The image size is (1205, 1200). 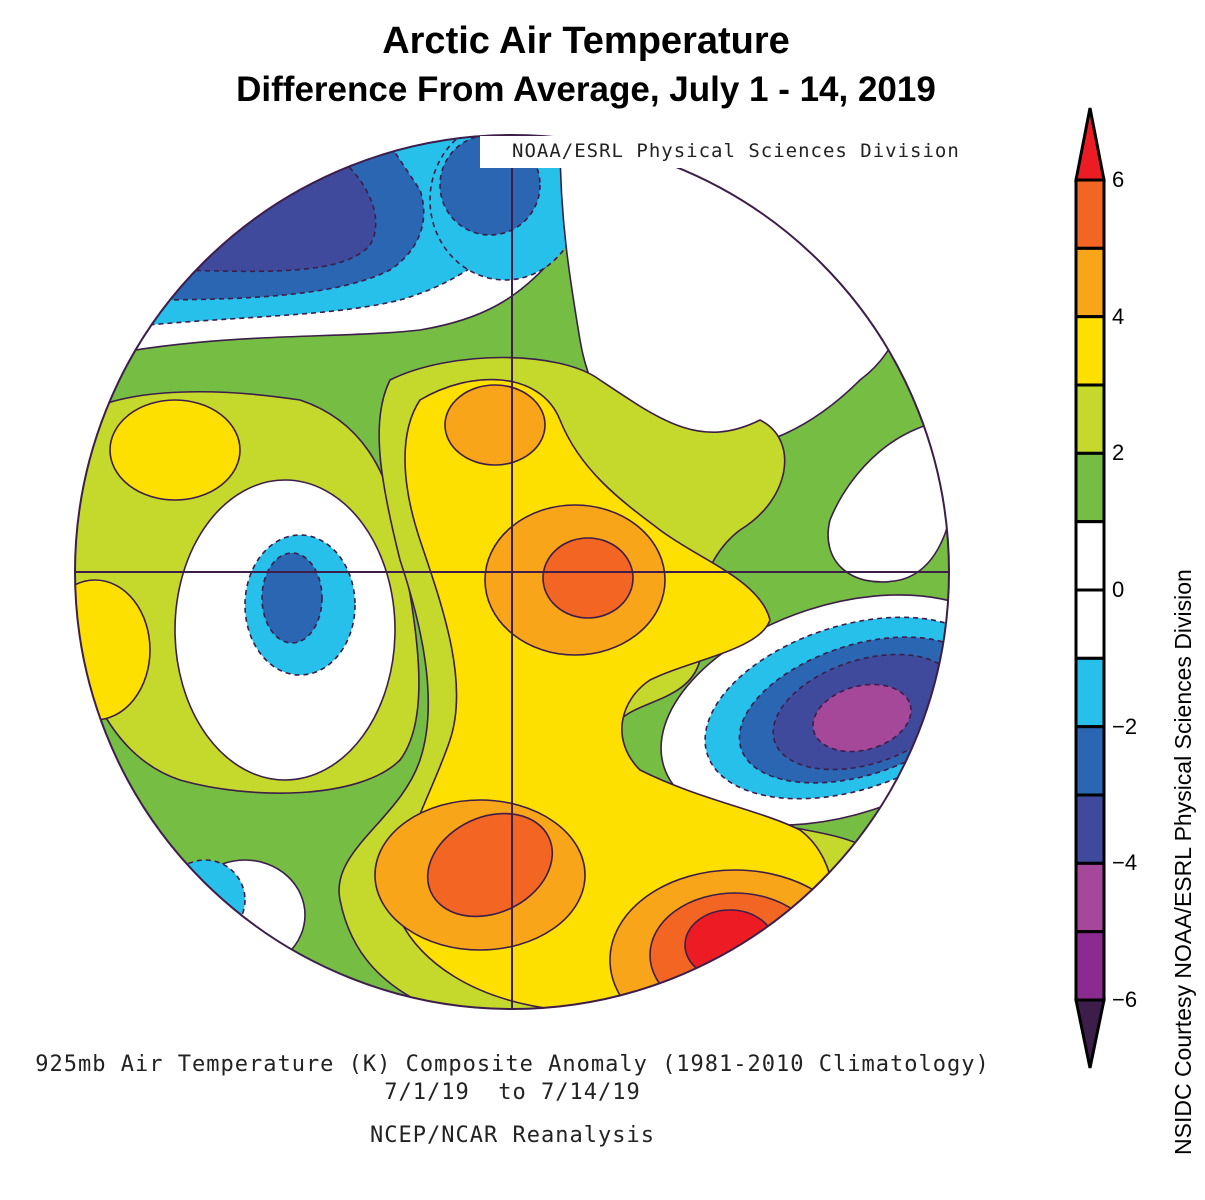 What do you see at coordinates (267, 204) in the screenshot?
I see `field-indigo-nw` at bounding box center [267, 204].